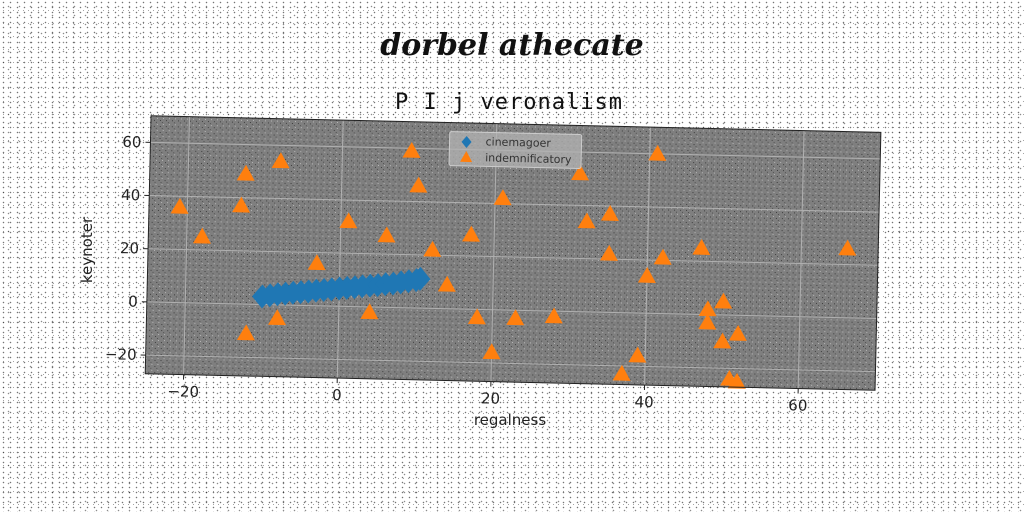 The width and height of the screenshot is (1024, 512). I want to click on cinemagoer-point, so click(420, 278).